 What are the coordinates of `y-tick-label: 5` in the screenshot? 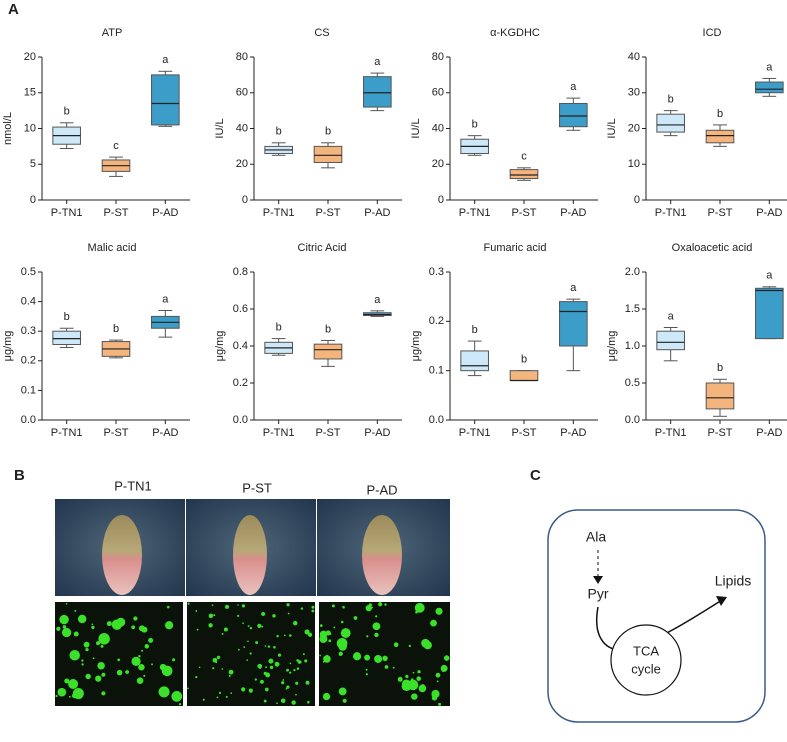 It's located at (33, 164).